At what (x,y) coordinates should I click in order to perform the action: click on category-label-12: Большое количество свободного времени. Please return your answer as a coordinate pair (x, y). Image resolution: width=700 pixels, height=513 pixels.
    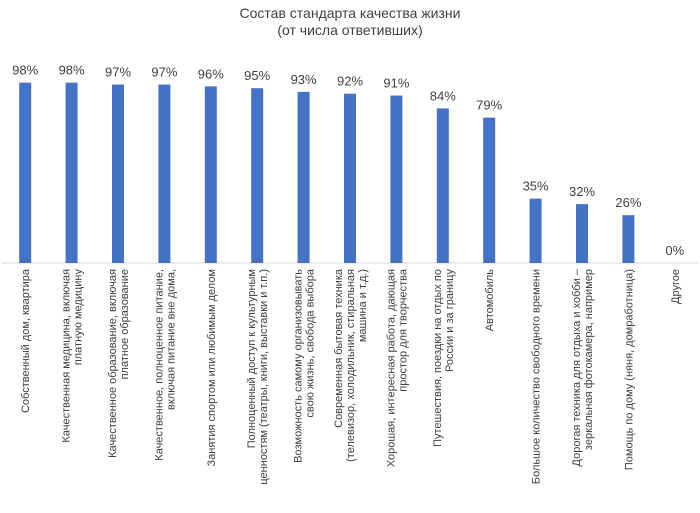
    Looking at the image, I should click on (537, 376).